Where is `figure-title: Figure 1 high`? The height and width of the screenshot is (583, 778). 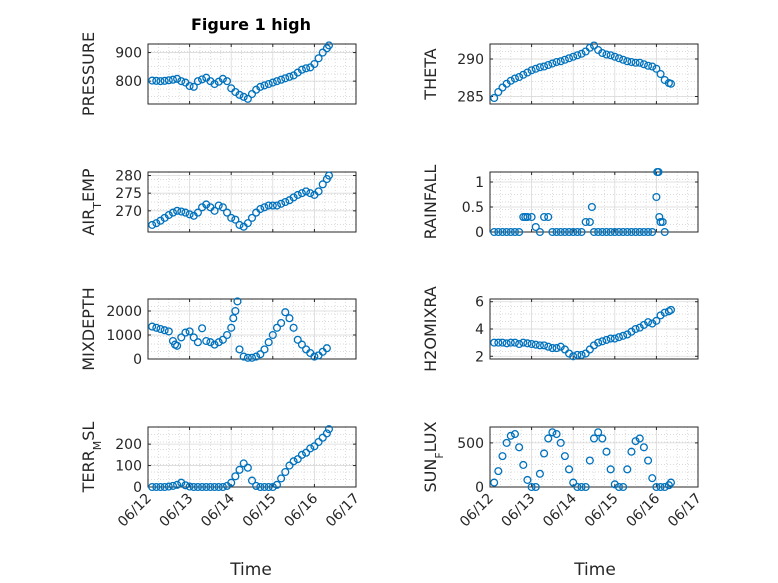 figure-title: Figure 1 high is located at coordinates (251, 24).